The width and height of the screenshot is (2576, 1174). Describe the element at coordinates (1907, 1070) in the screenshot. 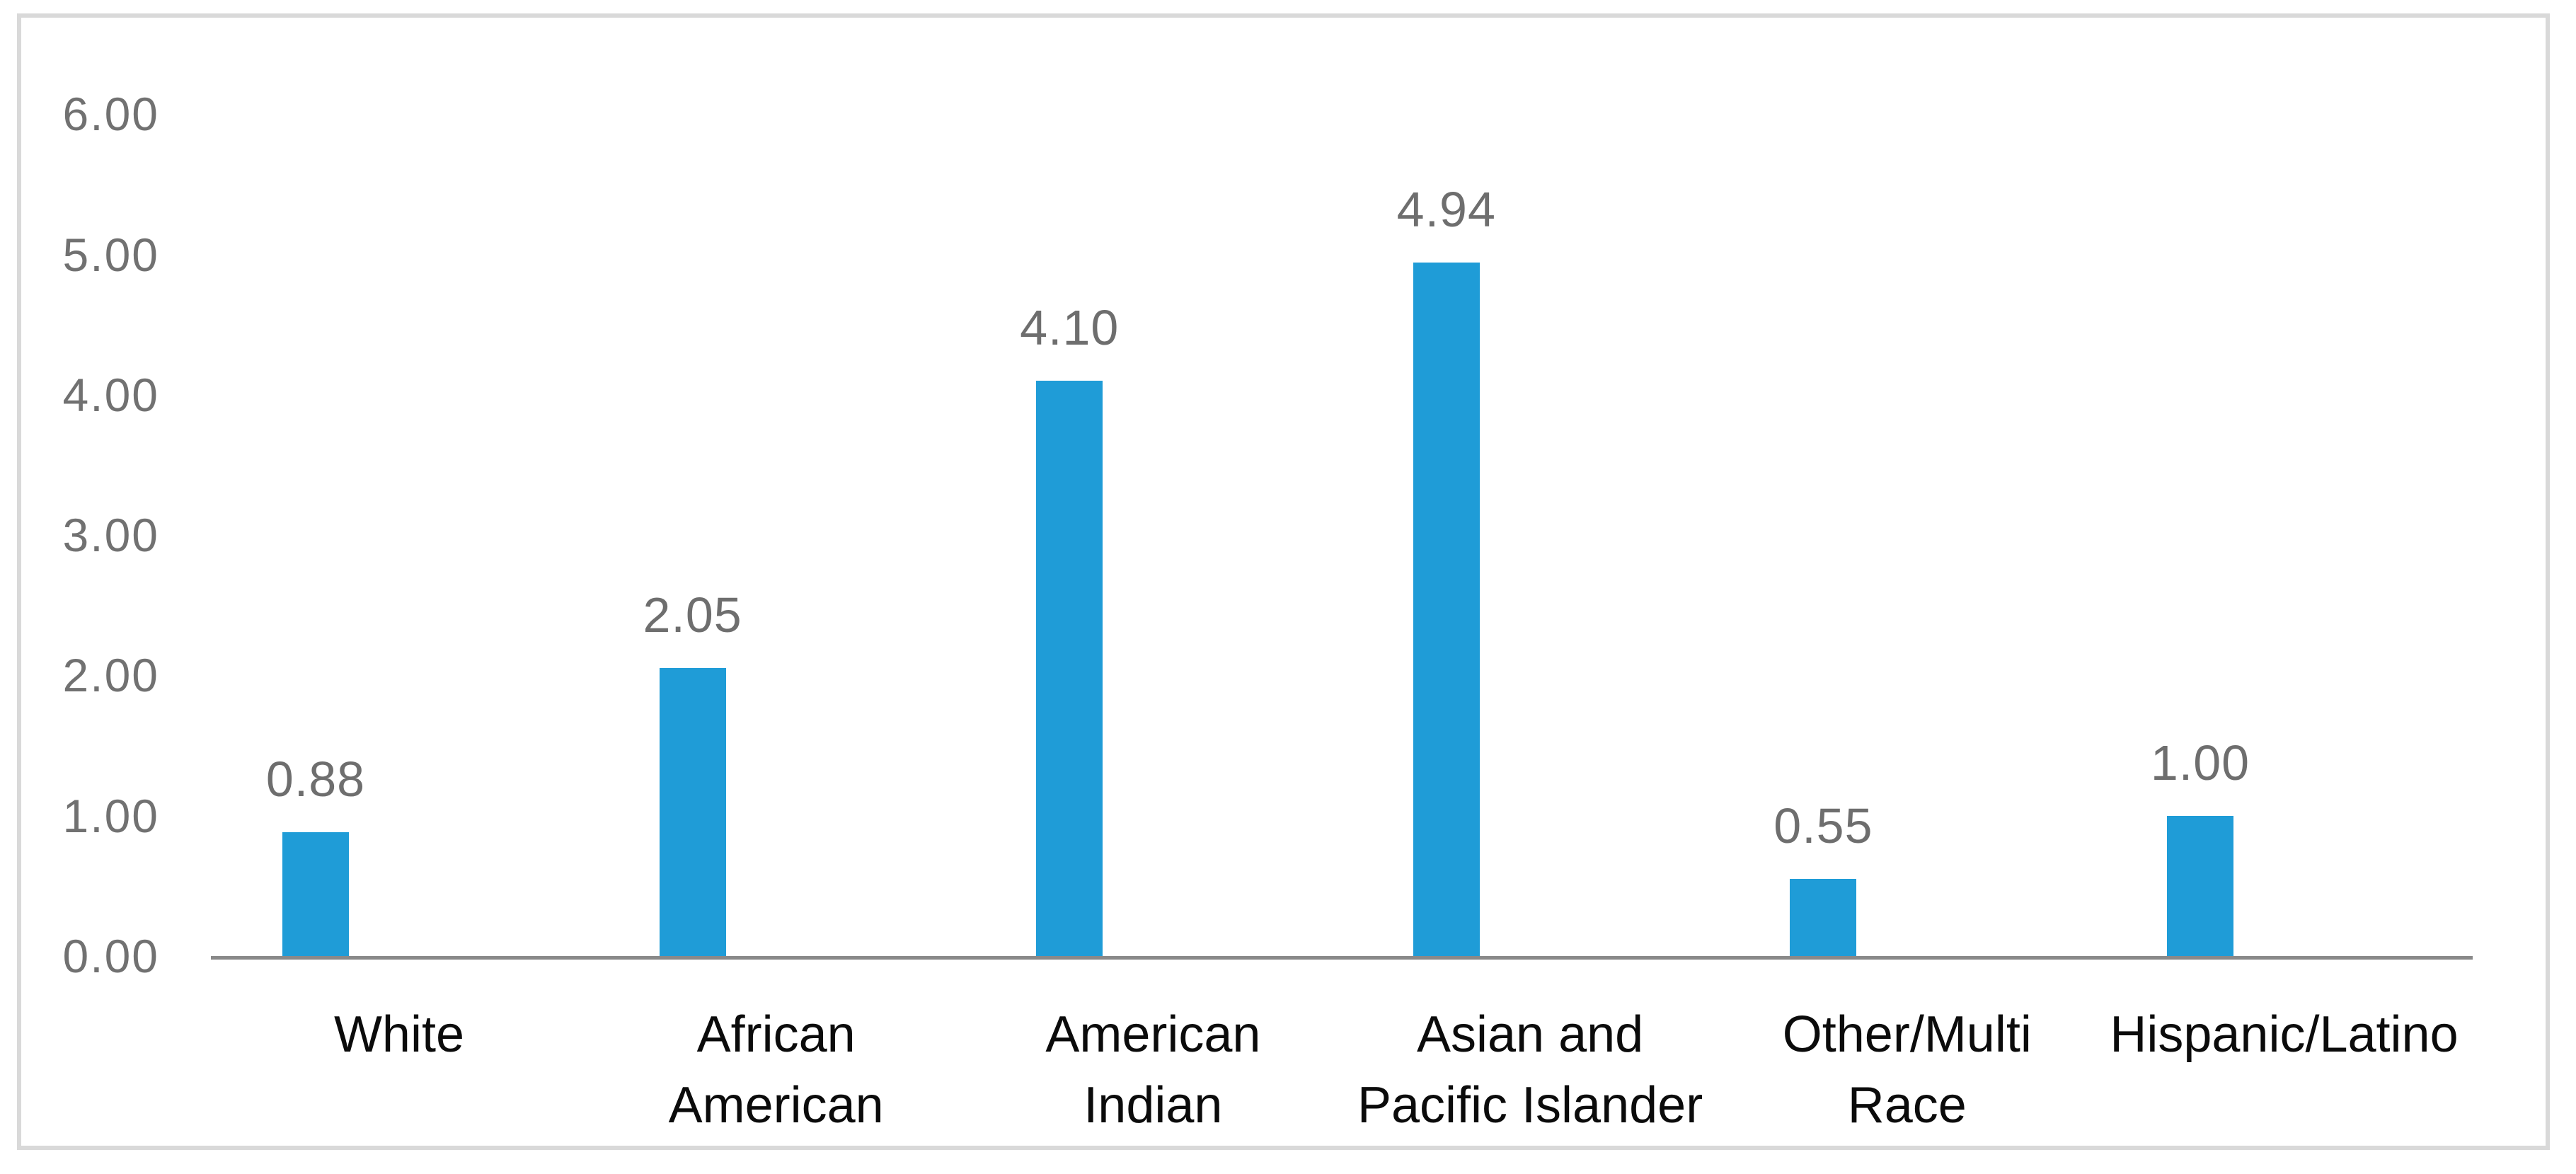

I see `x-category-label: Other/Multi Race` at that location.